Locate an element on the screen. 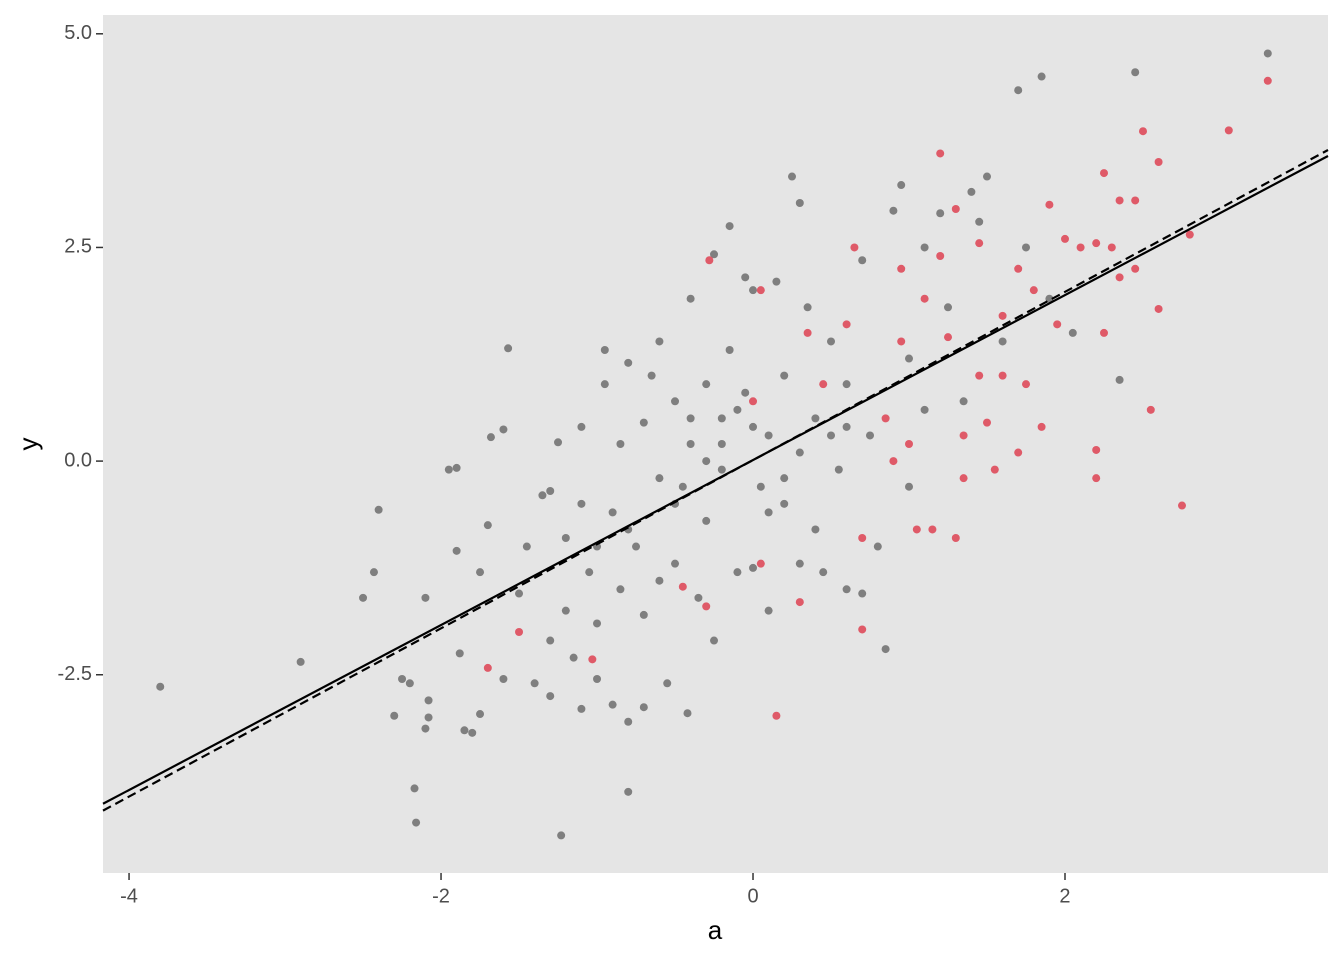 This screenshot has width=1344, height=960. y-axis-title: y is located at coordinates (28, 444).